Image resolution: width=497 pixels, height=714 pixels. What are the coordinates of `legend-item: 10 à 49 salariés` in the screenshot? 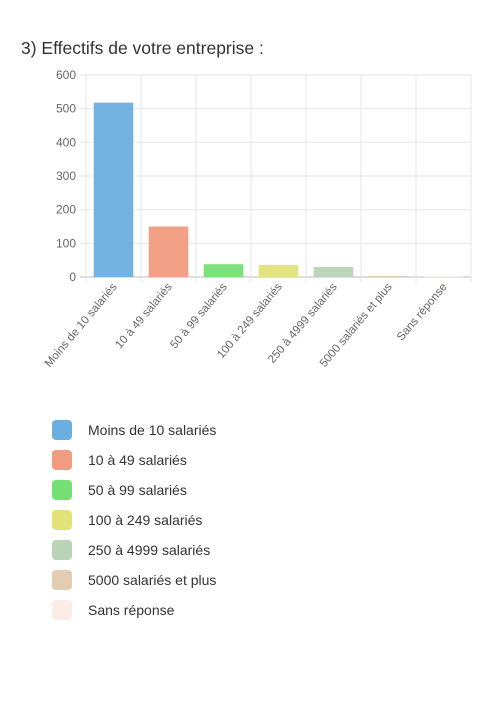 It's located at (134, 460).